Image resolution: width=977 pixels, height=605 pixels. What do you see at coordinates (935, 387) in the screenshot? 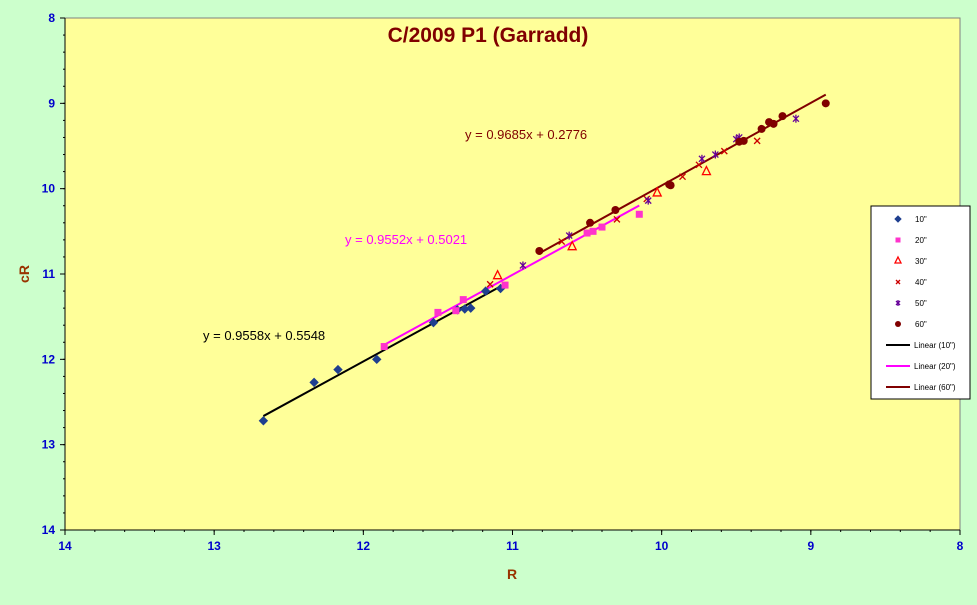
I see `legend-label: Linear (60")` at bounding box center [935, 387].